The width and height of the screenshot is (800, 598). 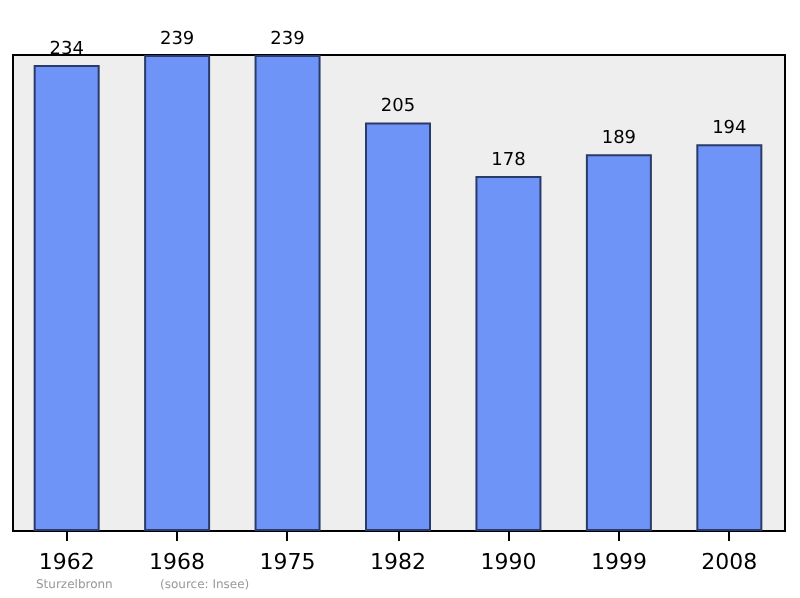 What do you see at coordinates (67, 49) in the screenshot?
I see `data-label: 234` at bounding box center [67, 49].